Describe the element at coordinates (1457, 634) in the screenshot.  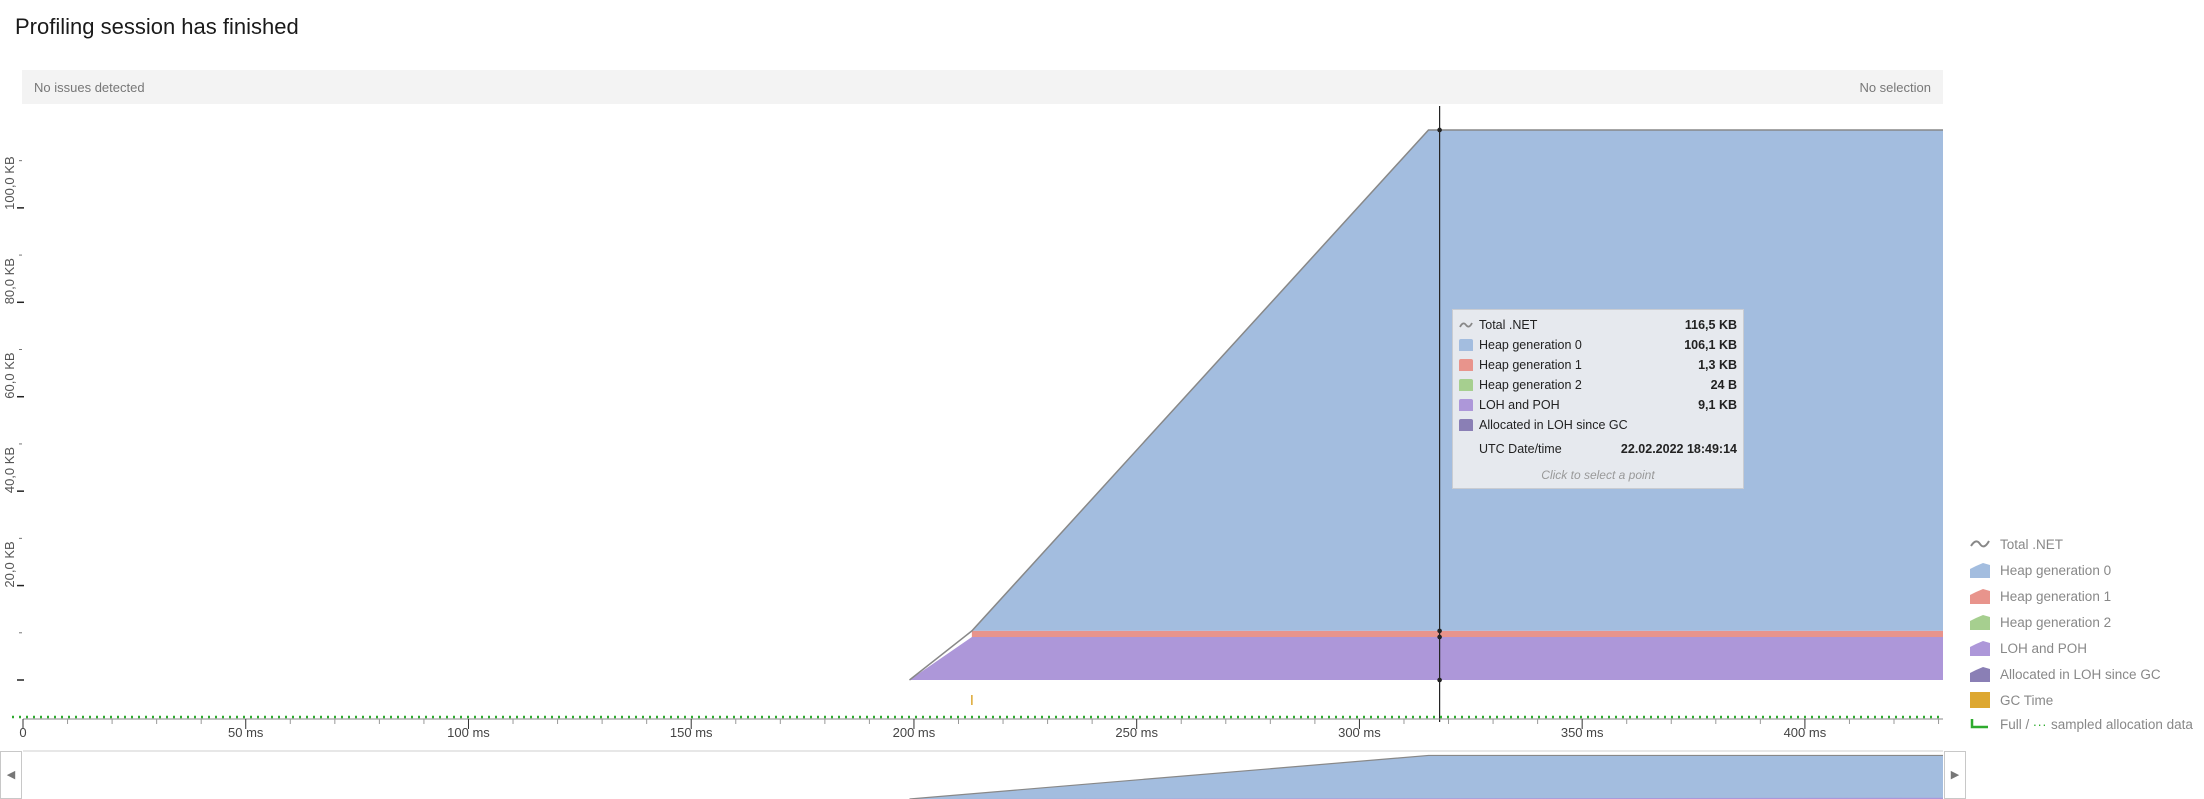
I see `heap-generation-1-area` at that location.